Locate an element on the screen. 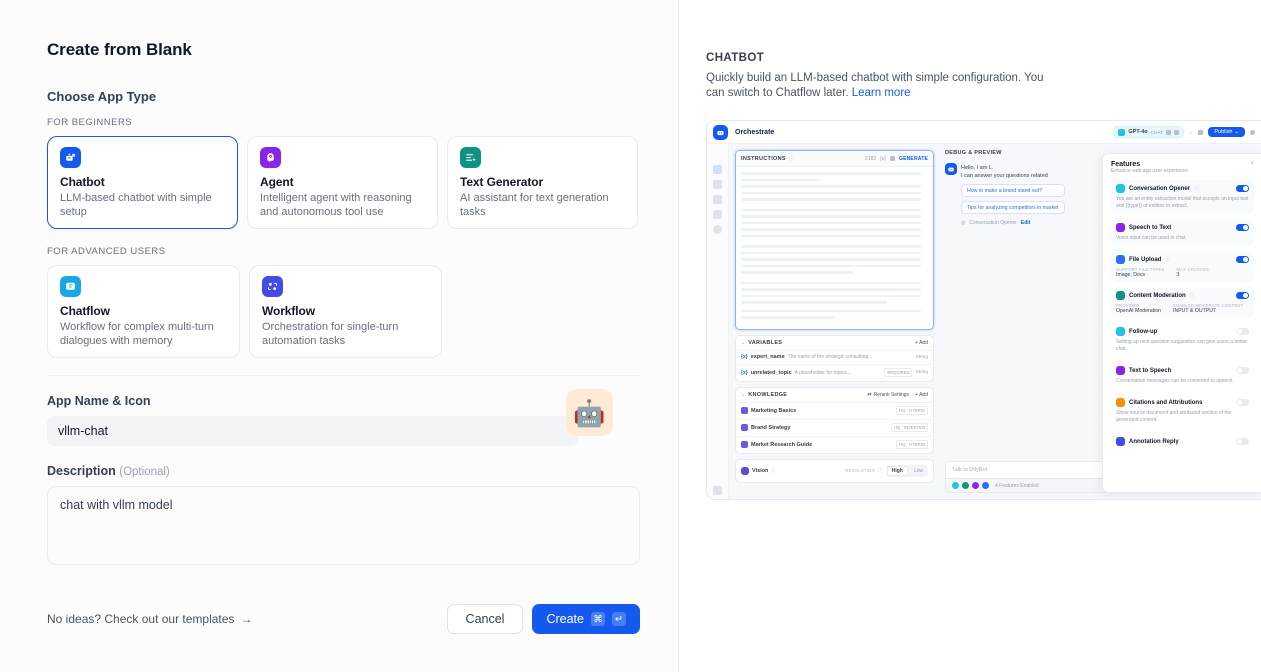  chatbot-icon is located at coordinates (70, 157).